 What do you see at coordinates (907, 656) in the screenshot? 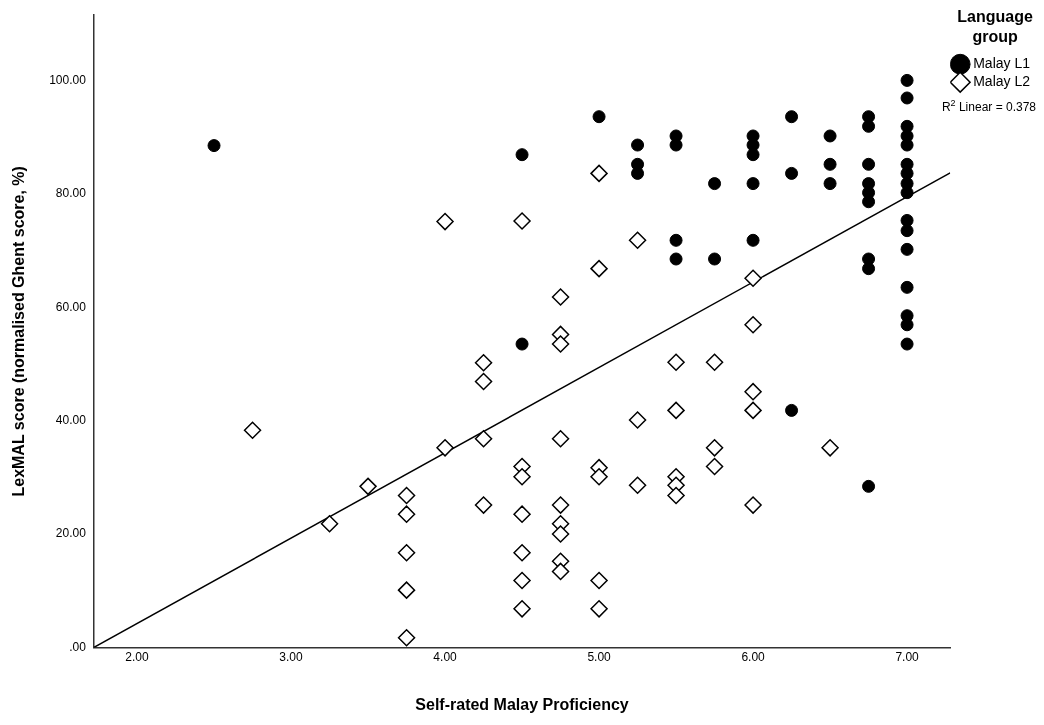
I see `x-tick-label: 7.00` at bounding box center [907, 656].